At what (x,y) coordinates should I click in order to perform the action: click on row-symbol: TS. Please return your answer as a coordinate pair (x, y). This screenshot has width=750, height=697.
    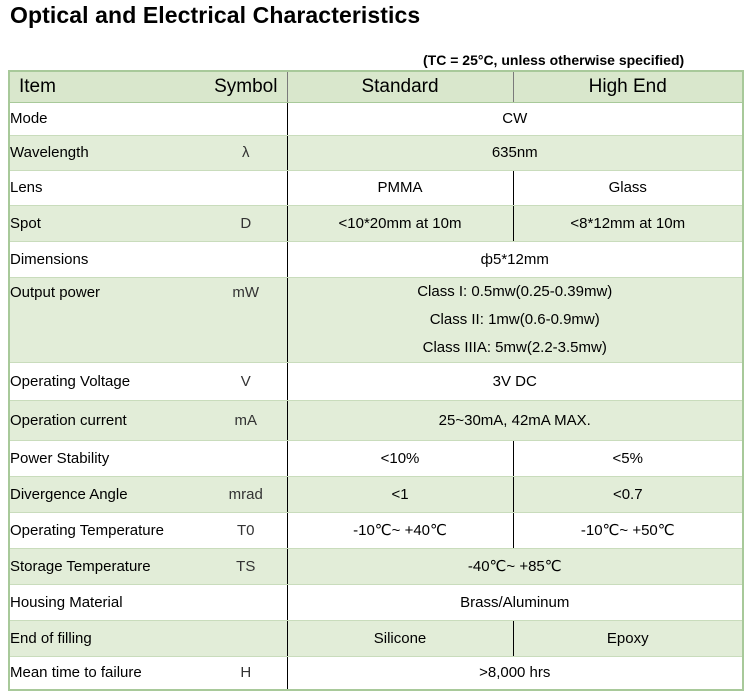
    Looking at the image, I should click on (246, 566).